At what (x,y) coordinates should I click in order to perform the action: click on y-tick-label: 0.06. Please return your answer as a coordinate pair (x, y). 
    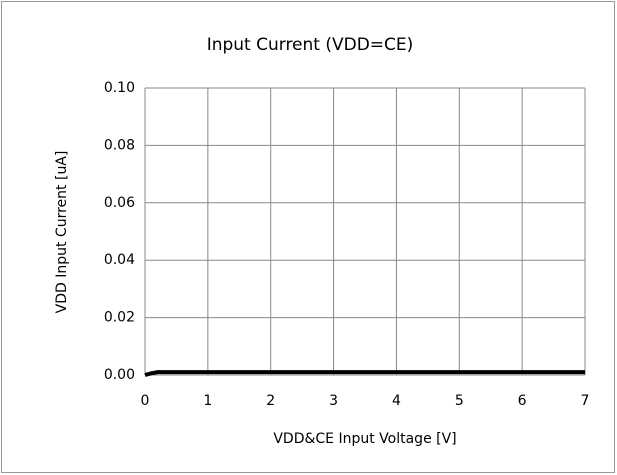
    Looking at the image, I should click on (119, 203).